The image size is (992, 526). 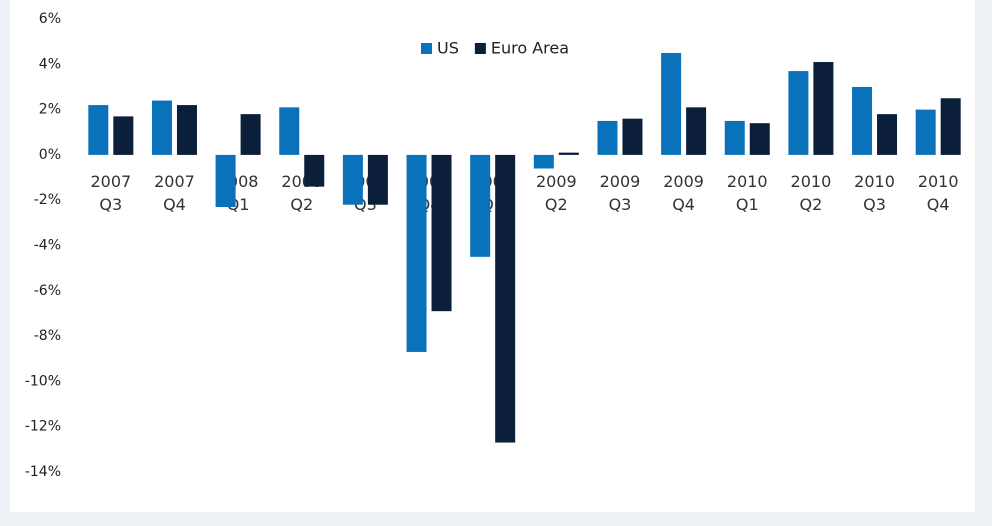 What do you see at coordinates (874, 193) in the screenshot?
I see `x-tick-label: 2010 Q3` at bounding box center [874, 193].